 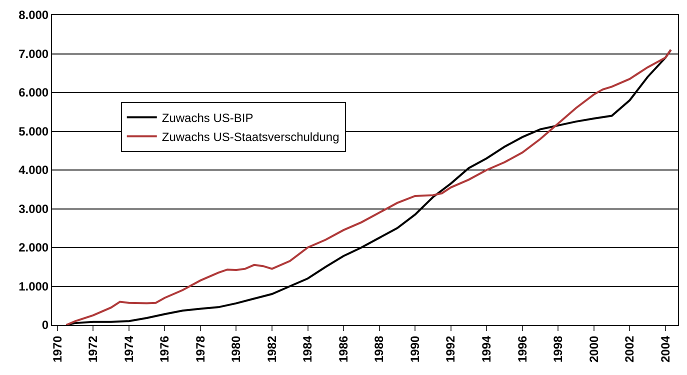 What do you see at coordinates (33, 131) in the screenshot?
I see `y-tick-label: 5.000` at bounding box center [33, 131].